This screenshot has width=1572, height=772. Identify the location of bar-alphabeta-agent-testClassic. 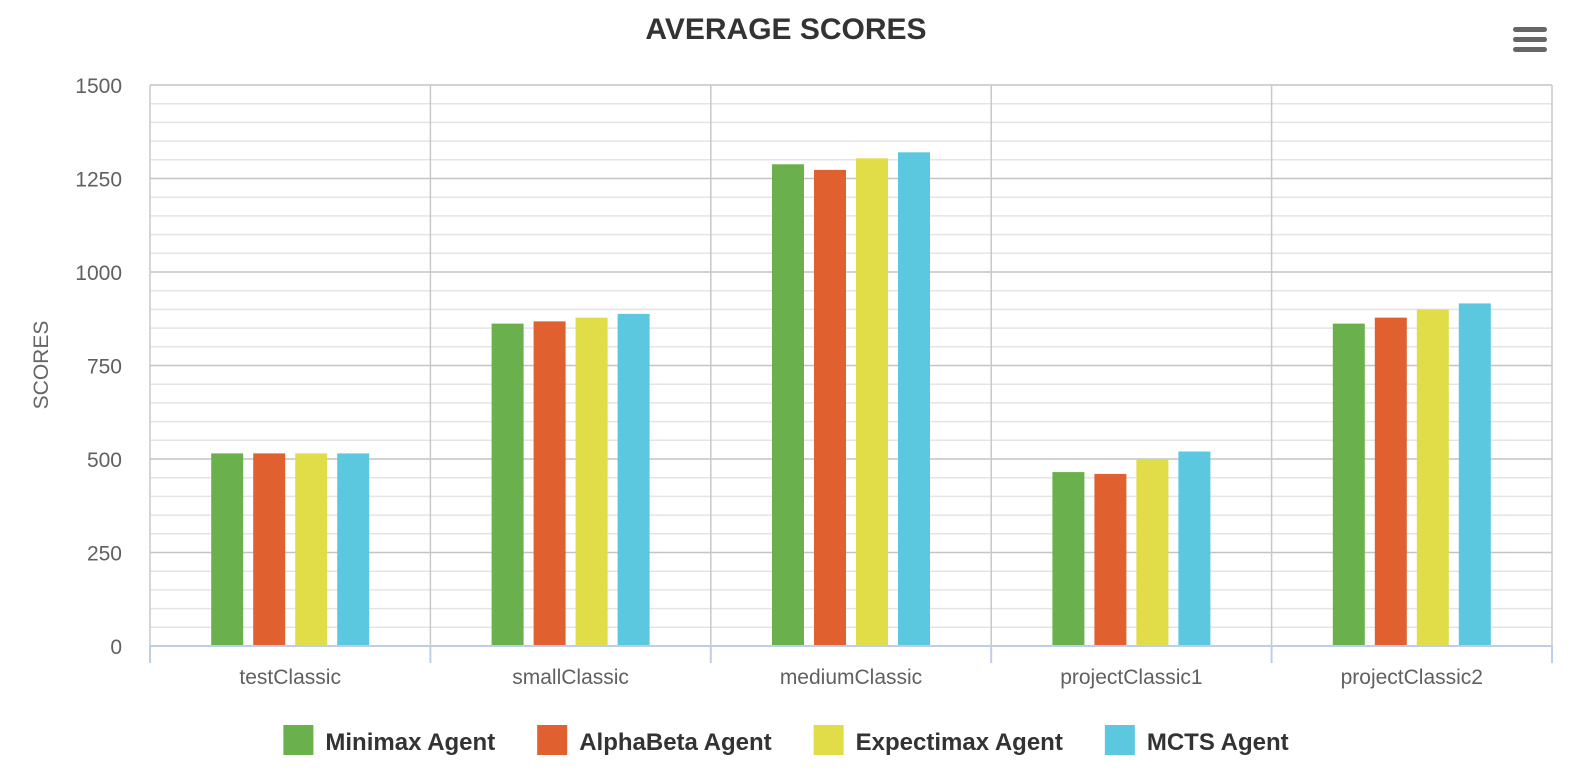
(269, 549).